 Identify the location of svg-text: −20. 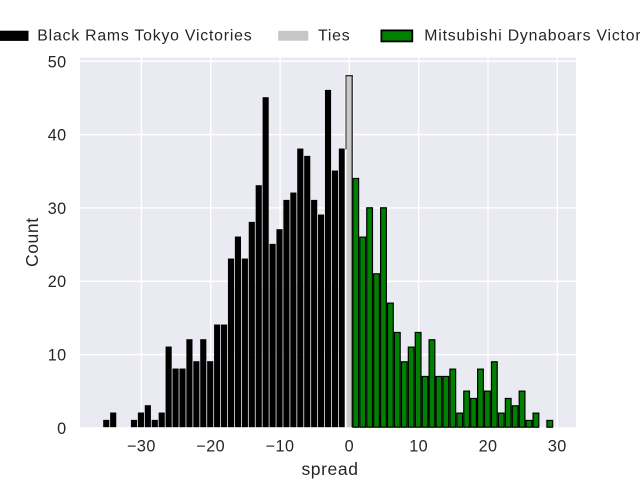
(210, 447).